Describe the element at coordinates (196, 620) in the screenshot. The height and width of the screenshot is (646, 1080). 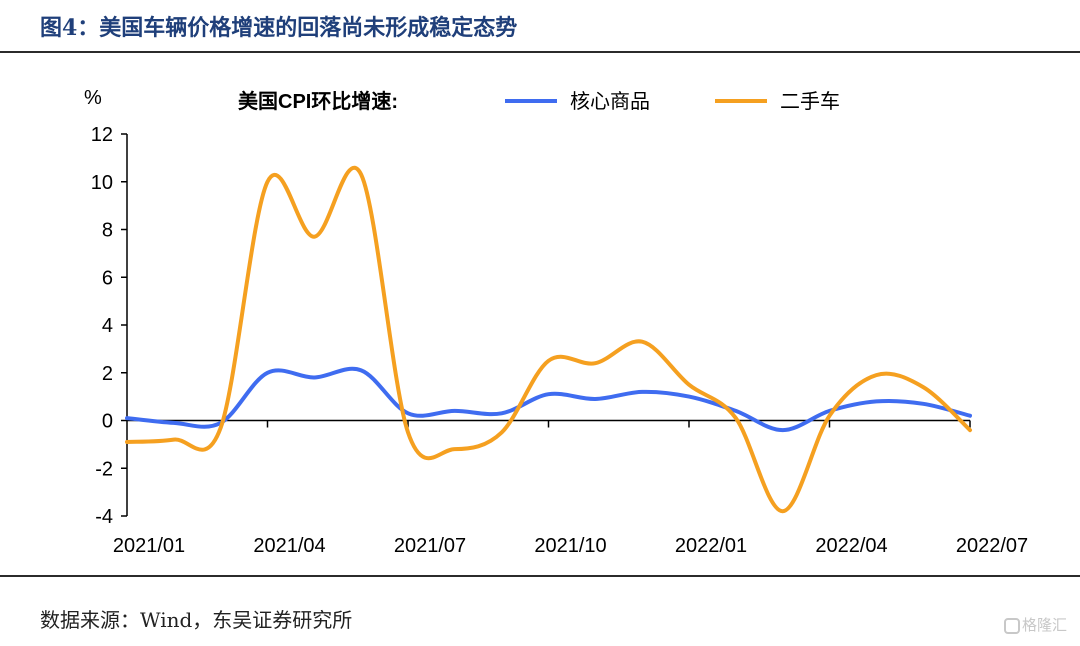
I see `source-note: 数据来源：Wind，东吴证券研究所` at that location.